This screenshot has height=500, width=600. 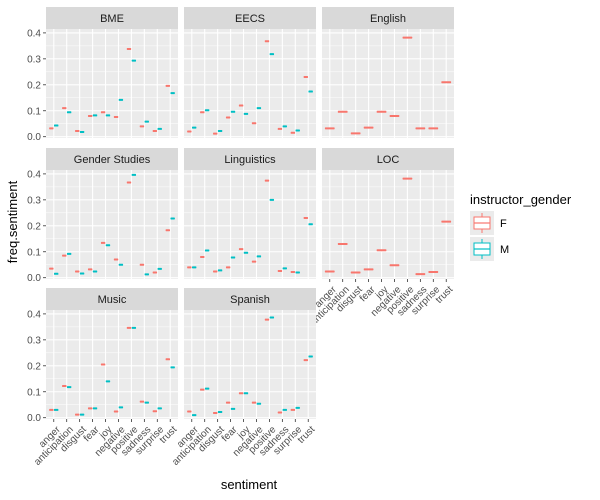 I want to click on panel-english, so click(x=388, y=83).